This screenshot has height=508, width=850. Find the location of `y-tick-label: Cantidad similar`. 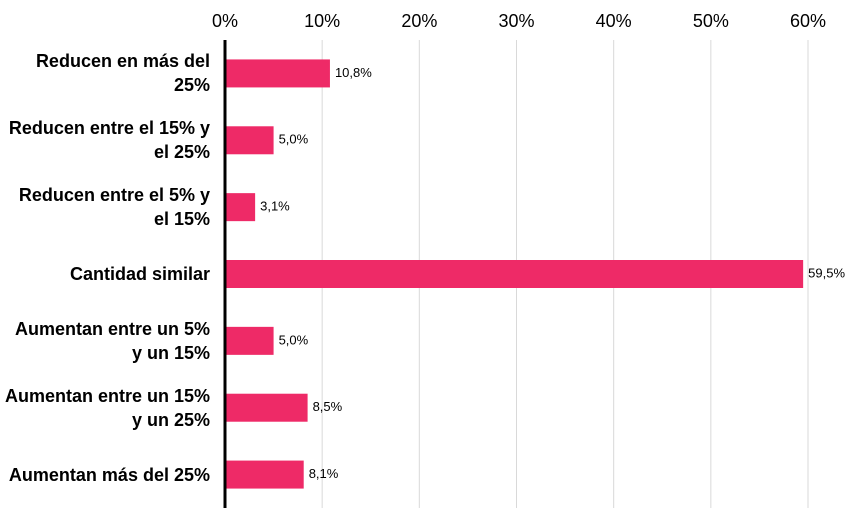

y-tick-label: Cantidad similar is located at coordinates (139, 274).